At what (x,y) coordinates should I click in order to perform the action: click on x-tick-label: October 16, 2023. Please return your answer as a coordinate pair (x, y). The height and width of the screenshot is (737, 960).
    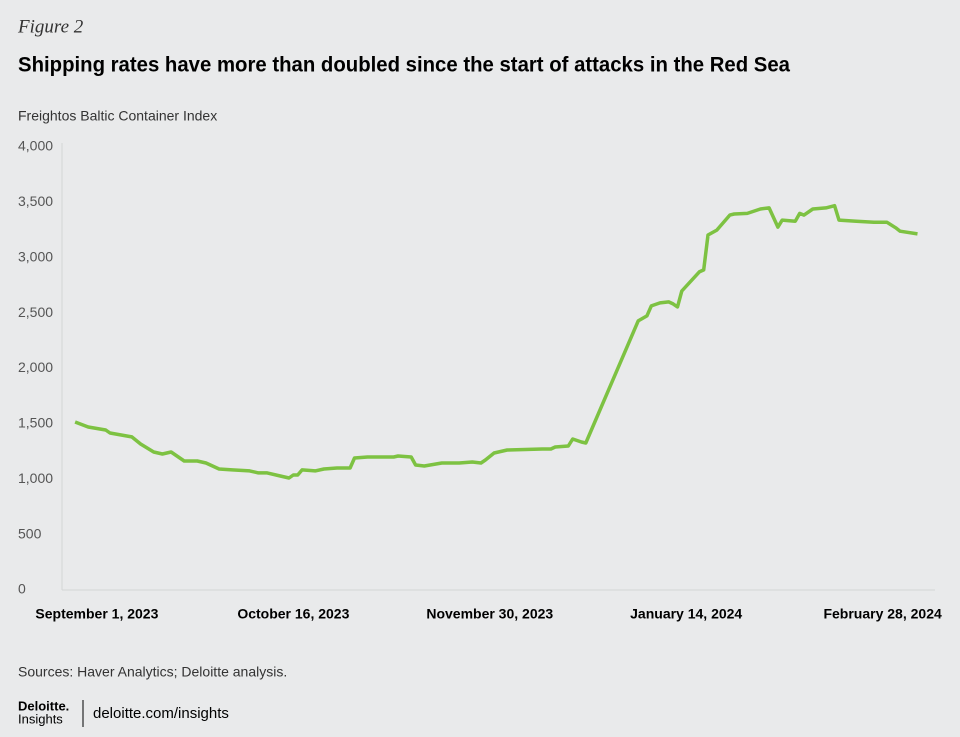
    Looking at the image, I should click on (293, 614).